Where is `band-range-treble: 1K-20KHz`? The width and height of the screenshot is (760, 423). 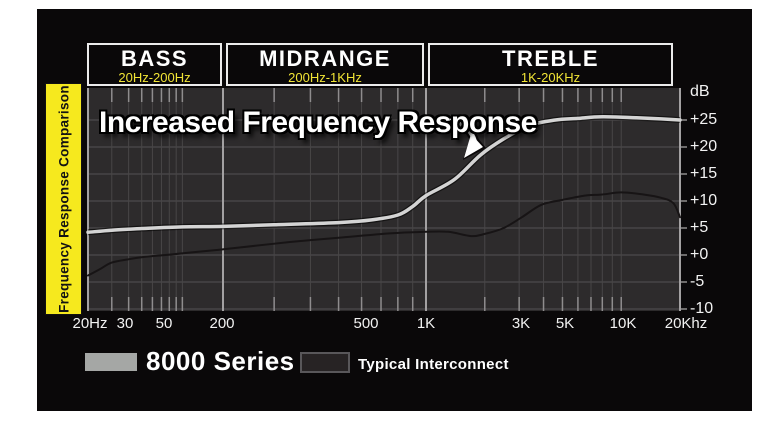
band-range-treble: 1K-20KHz is located at coordinates (550, 77).